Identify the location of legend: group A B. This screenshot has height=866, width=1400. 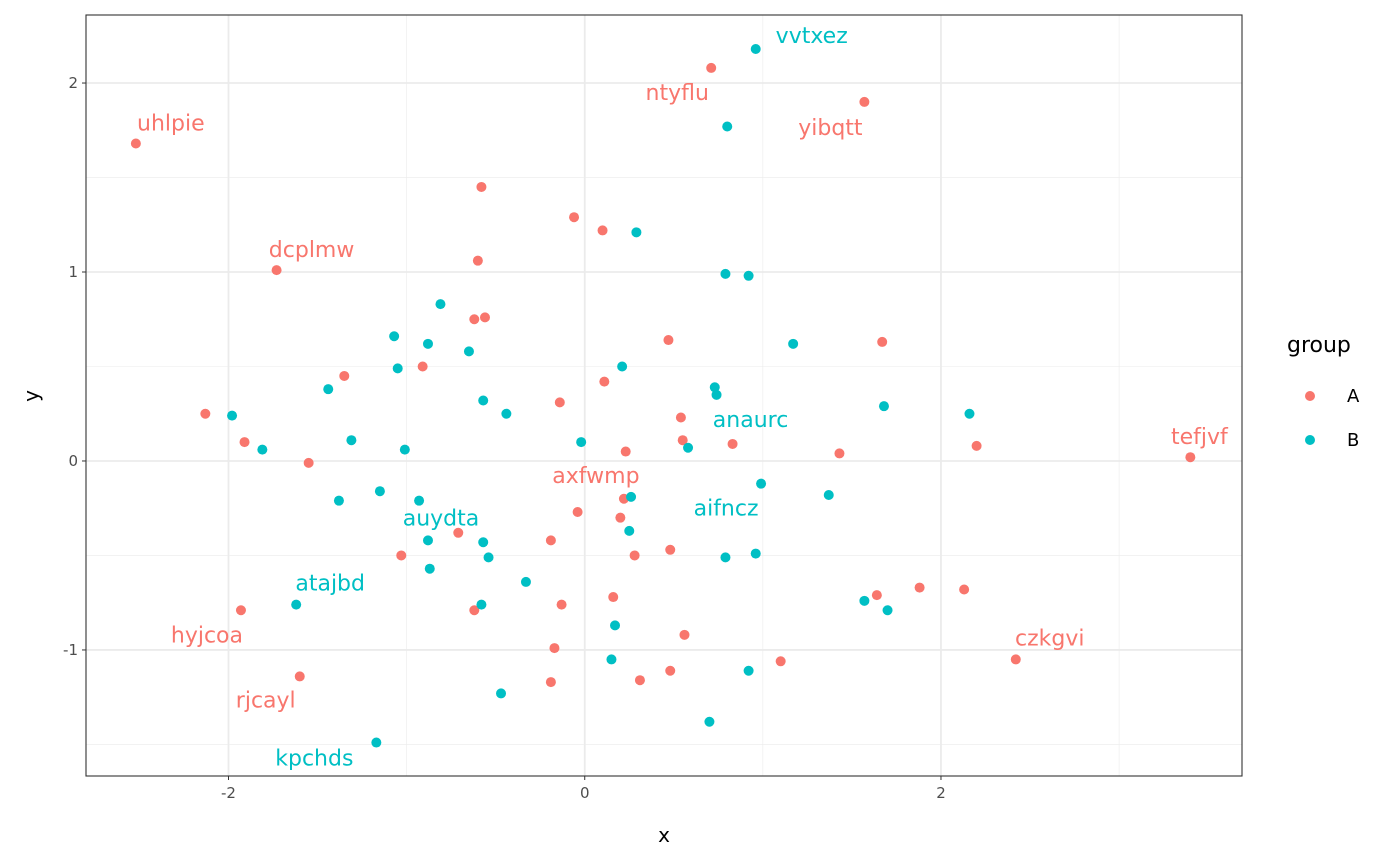
(1323, 392).